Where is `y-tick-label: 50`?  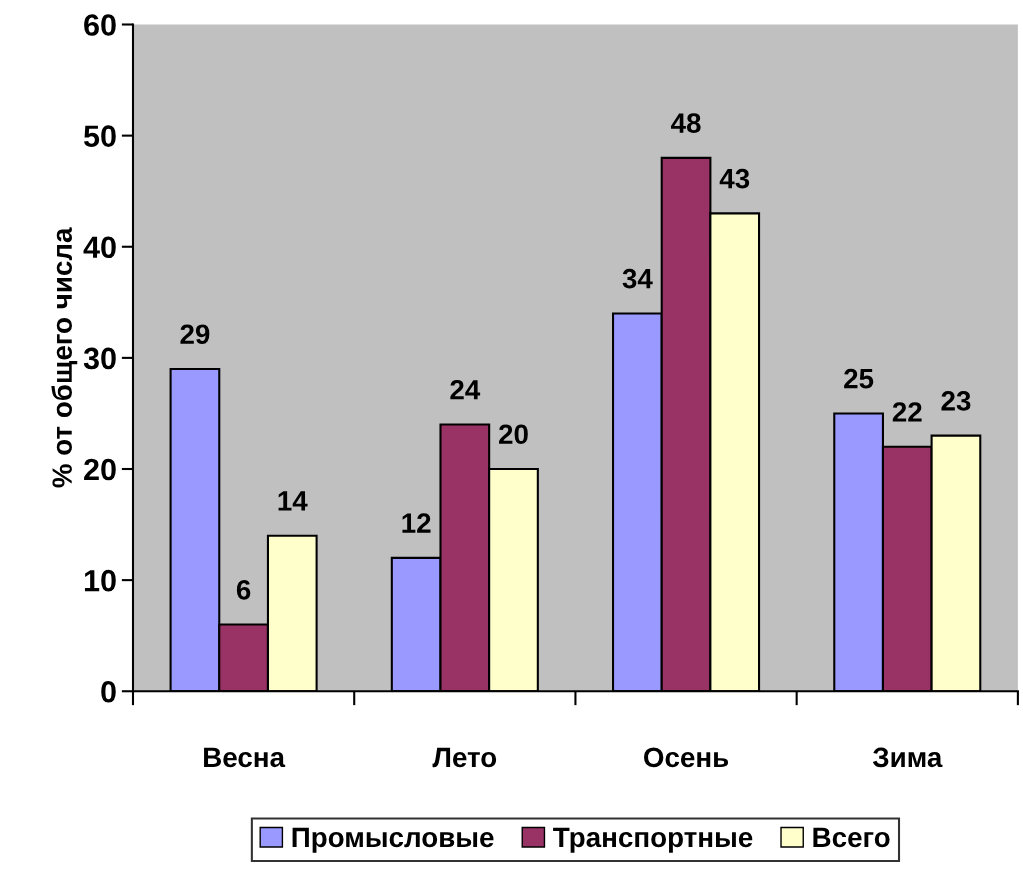 y-tick-label: 50 is located at coordinates (99, 136).